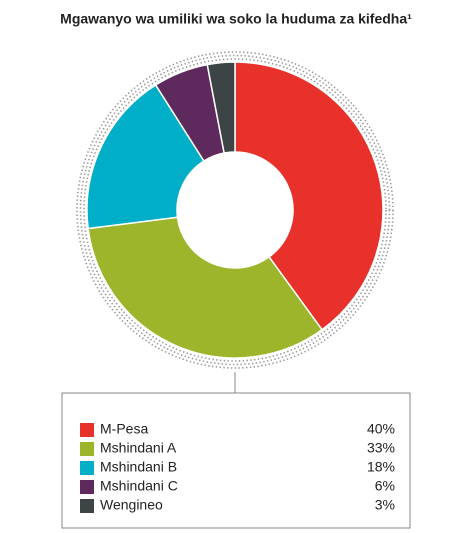  I want to click on legend-label: M-Pesa, so click(124, 429).